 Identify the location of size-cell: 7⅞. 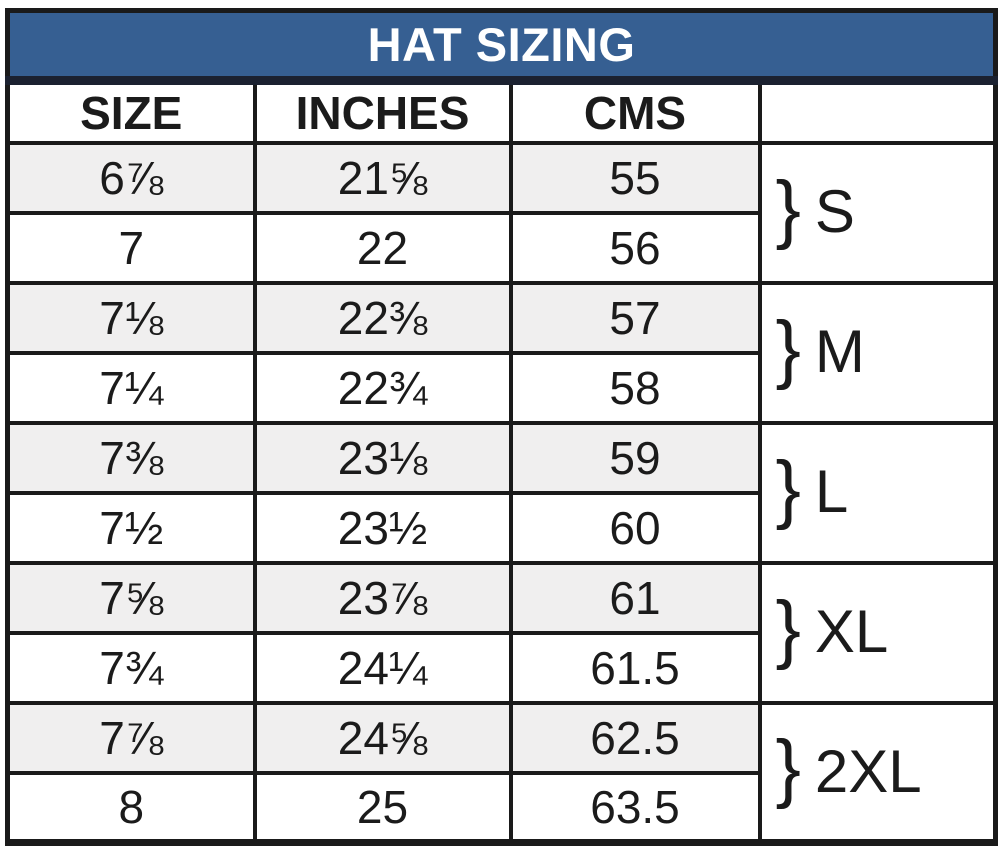
(131, 737).